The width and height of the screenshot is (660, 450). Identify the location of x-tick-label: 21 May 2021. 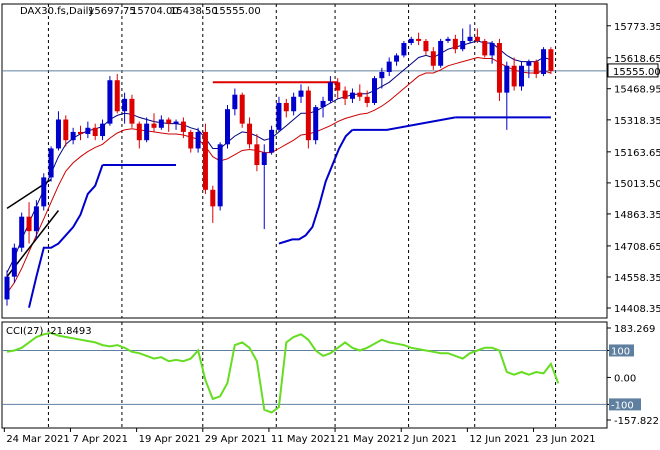
(369, 439).